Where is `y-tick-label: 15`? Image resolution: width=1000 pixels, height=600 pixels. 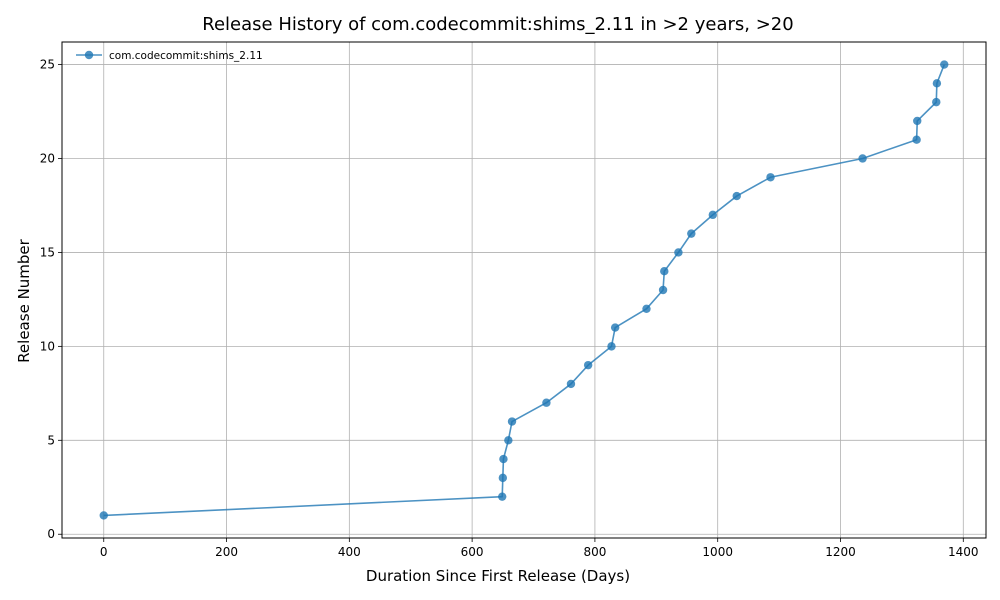 y-tick-label: 15 is located at coordinates (47, 252).